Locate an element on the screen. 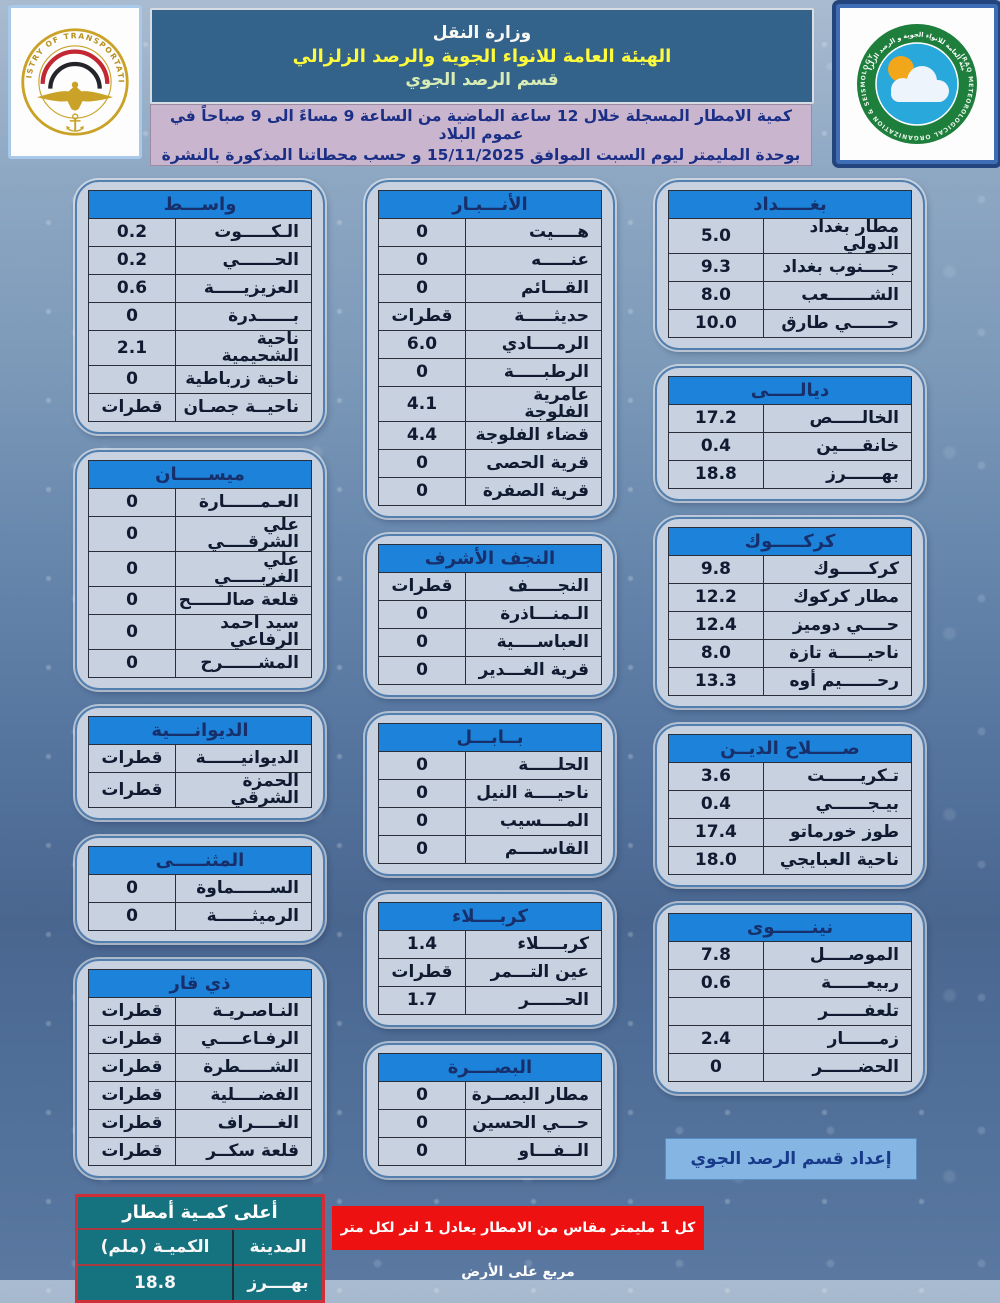  department-title: قسم الرصد الجوي is located at coordinates (482, 79).